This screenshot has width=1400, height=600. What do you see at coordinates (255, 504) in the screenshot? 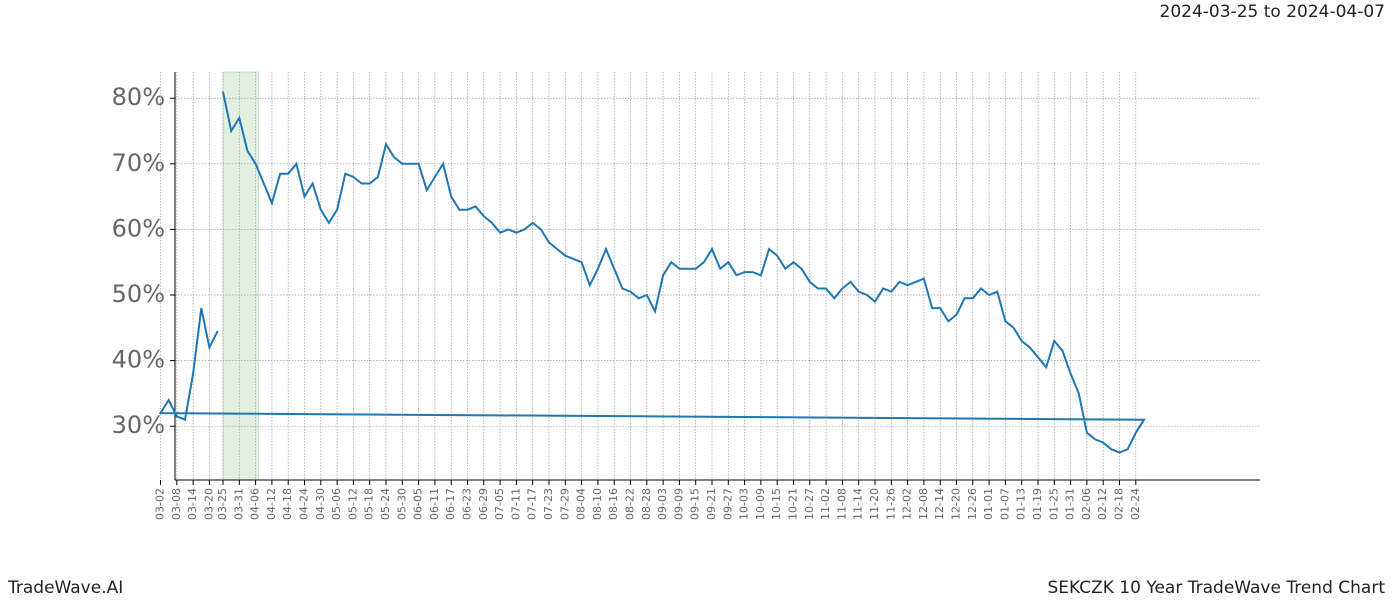
I see `x-tick-label: 04-06` at bounding box center [255, 504].